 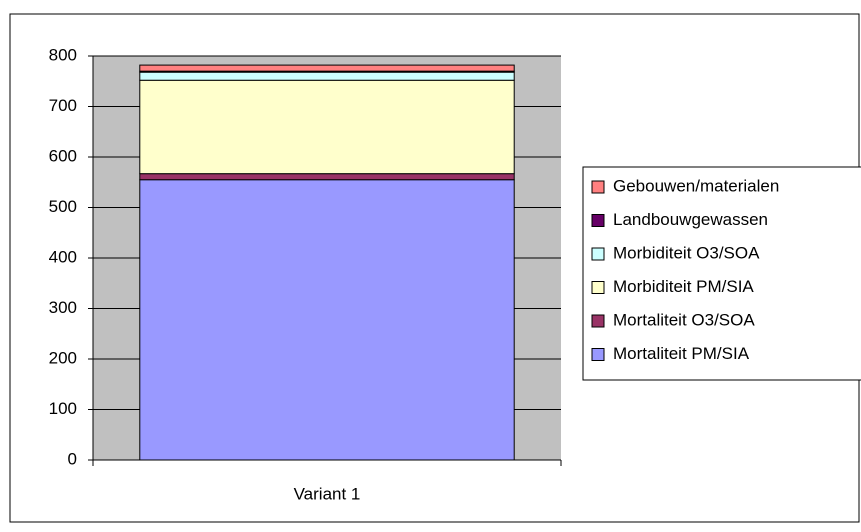 I want to click on legend-box, so click(x=721, y=273).